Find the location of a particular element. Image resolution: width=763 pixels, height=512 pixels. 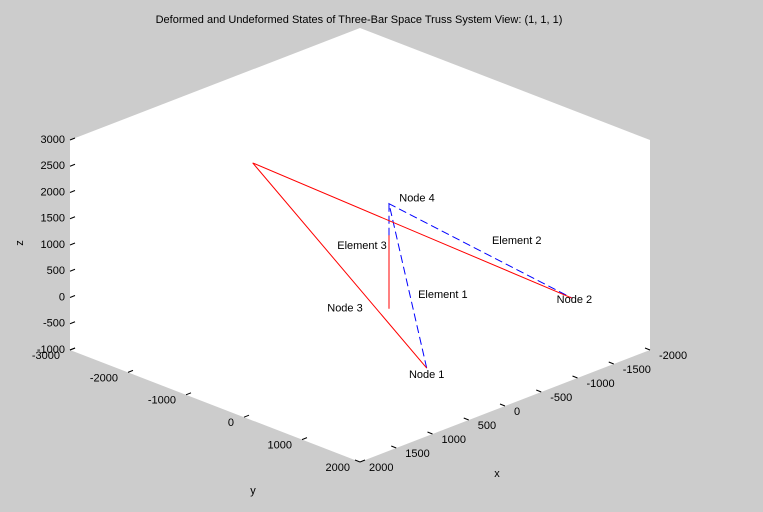

annotation: Node 2 is located at coordinates (574, 300).